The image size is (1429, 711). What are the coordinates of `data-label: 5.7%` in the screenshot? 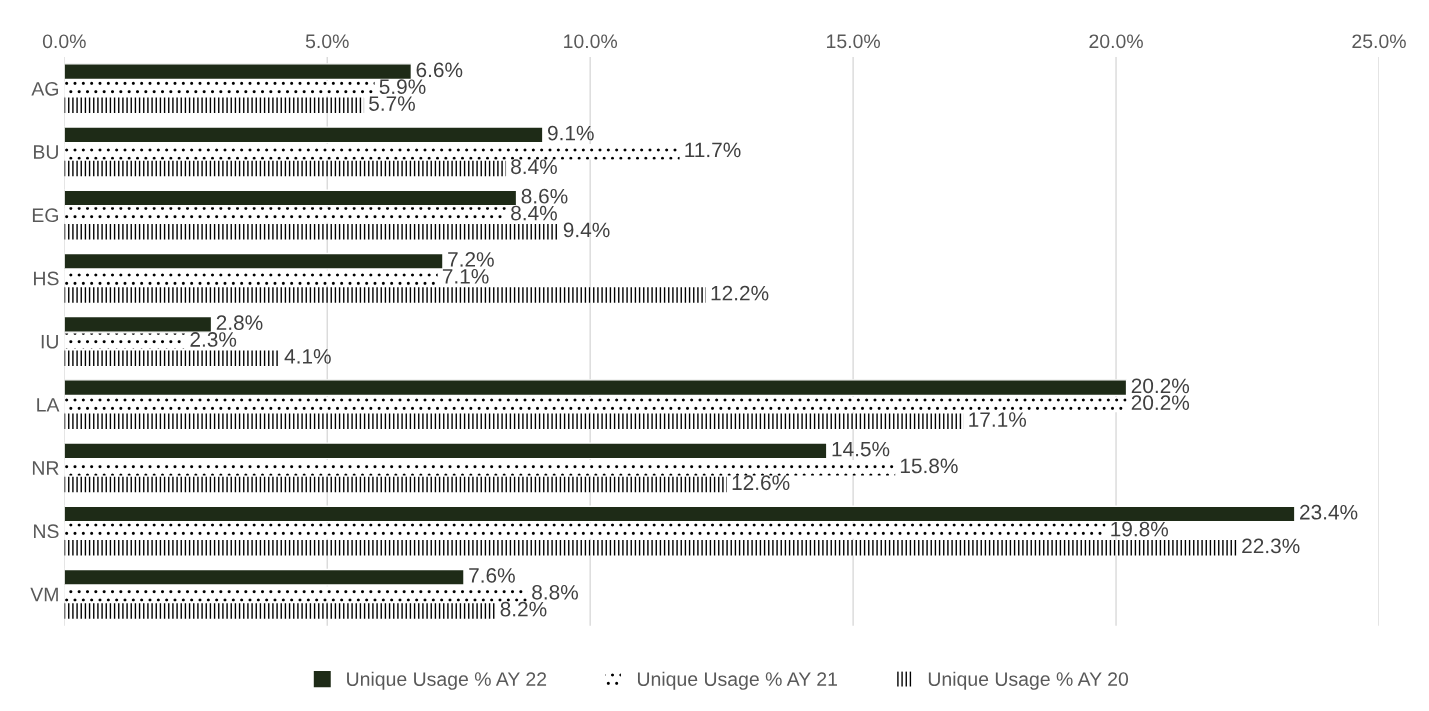 It's located at (392, 103).